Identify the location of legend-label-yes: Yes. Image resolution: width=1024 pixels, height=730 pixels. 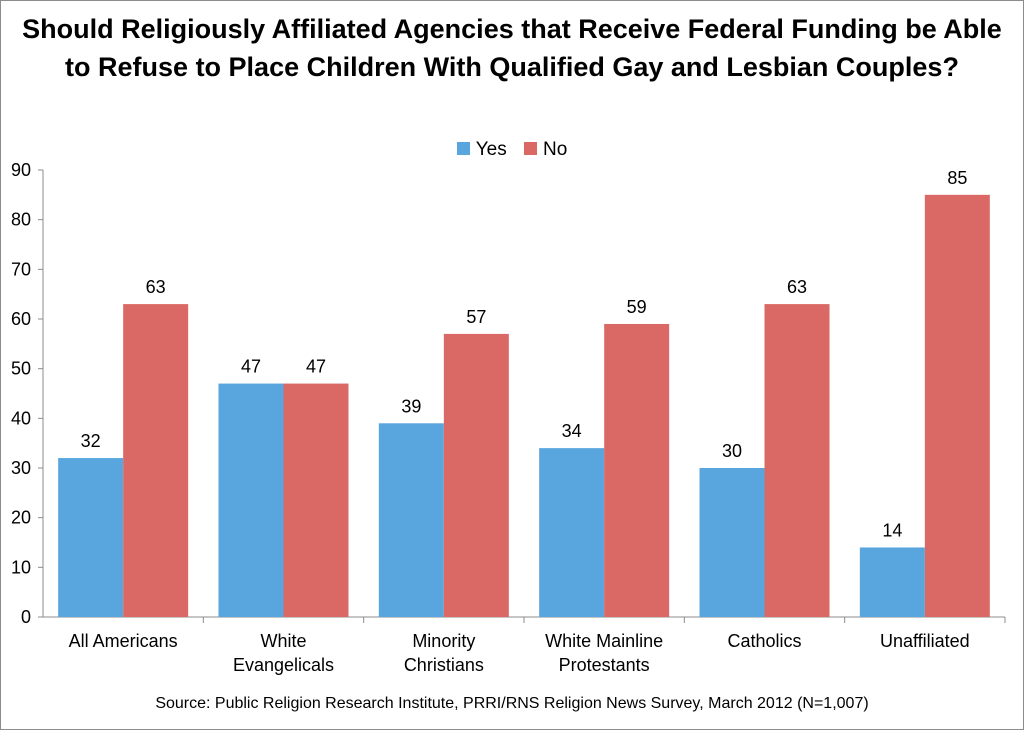
(491, 149).